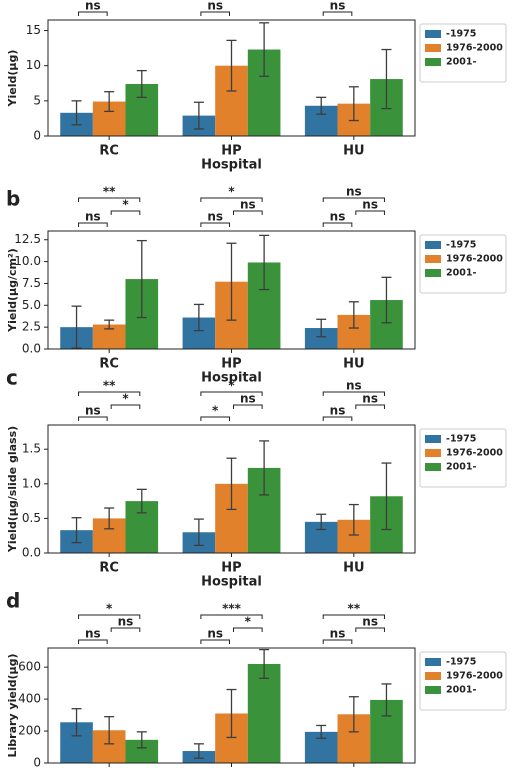 The height and width of the screenshot is (768, 512). Describe the element at coordinates (31, 518) in the screenshot. I see `y-tick-label: 0.5` at that location.